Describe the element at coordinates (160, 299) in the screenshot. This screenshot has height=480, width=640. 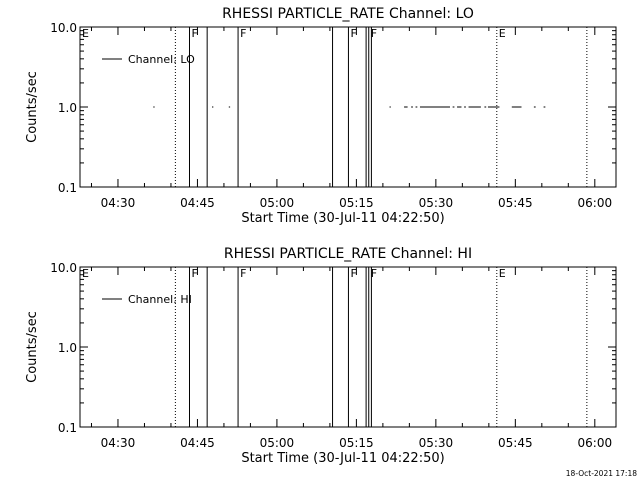
I see `legend-label: Channel: HI` at that location.